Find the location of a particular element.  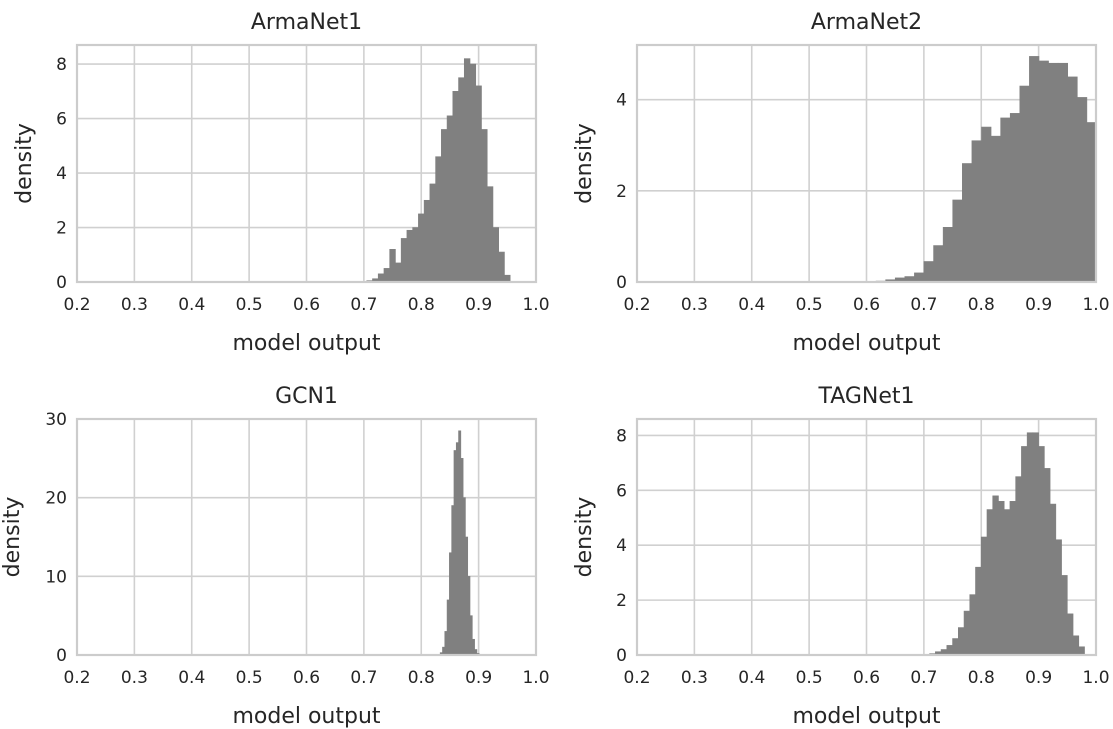

y-tick-label: 8 is located at coordinates (61, 65).